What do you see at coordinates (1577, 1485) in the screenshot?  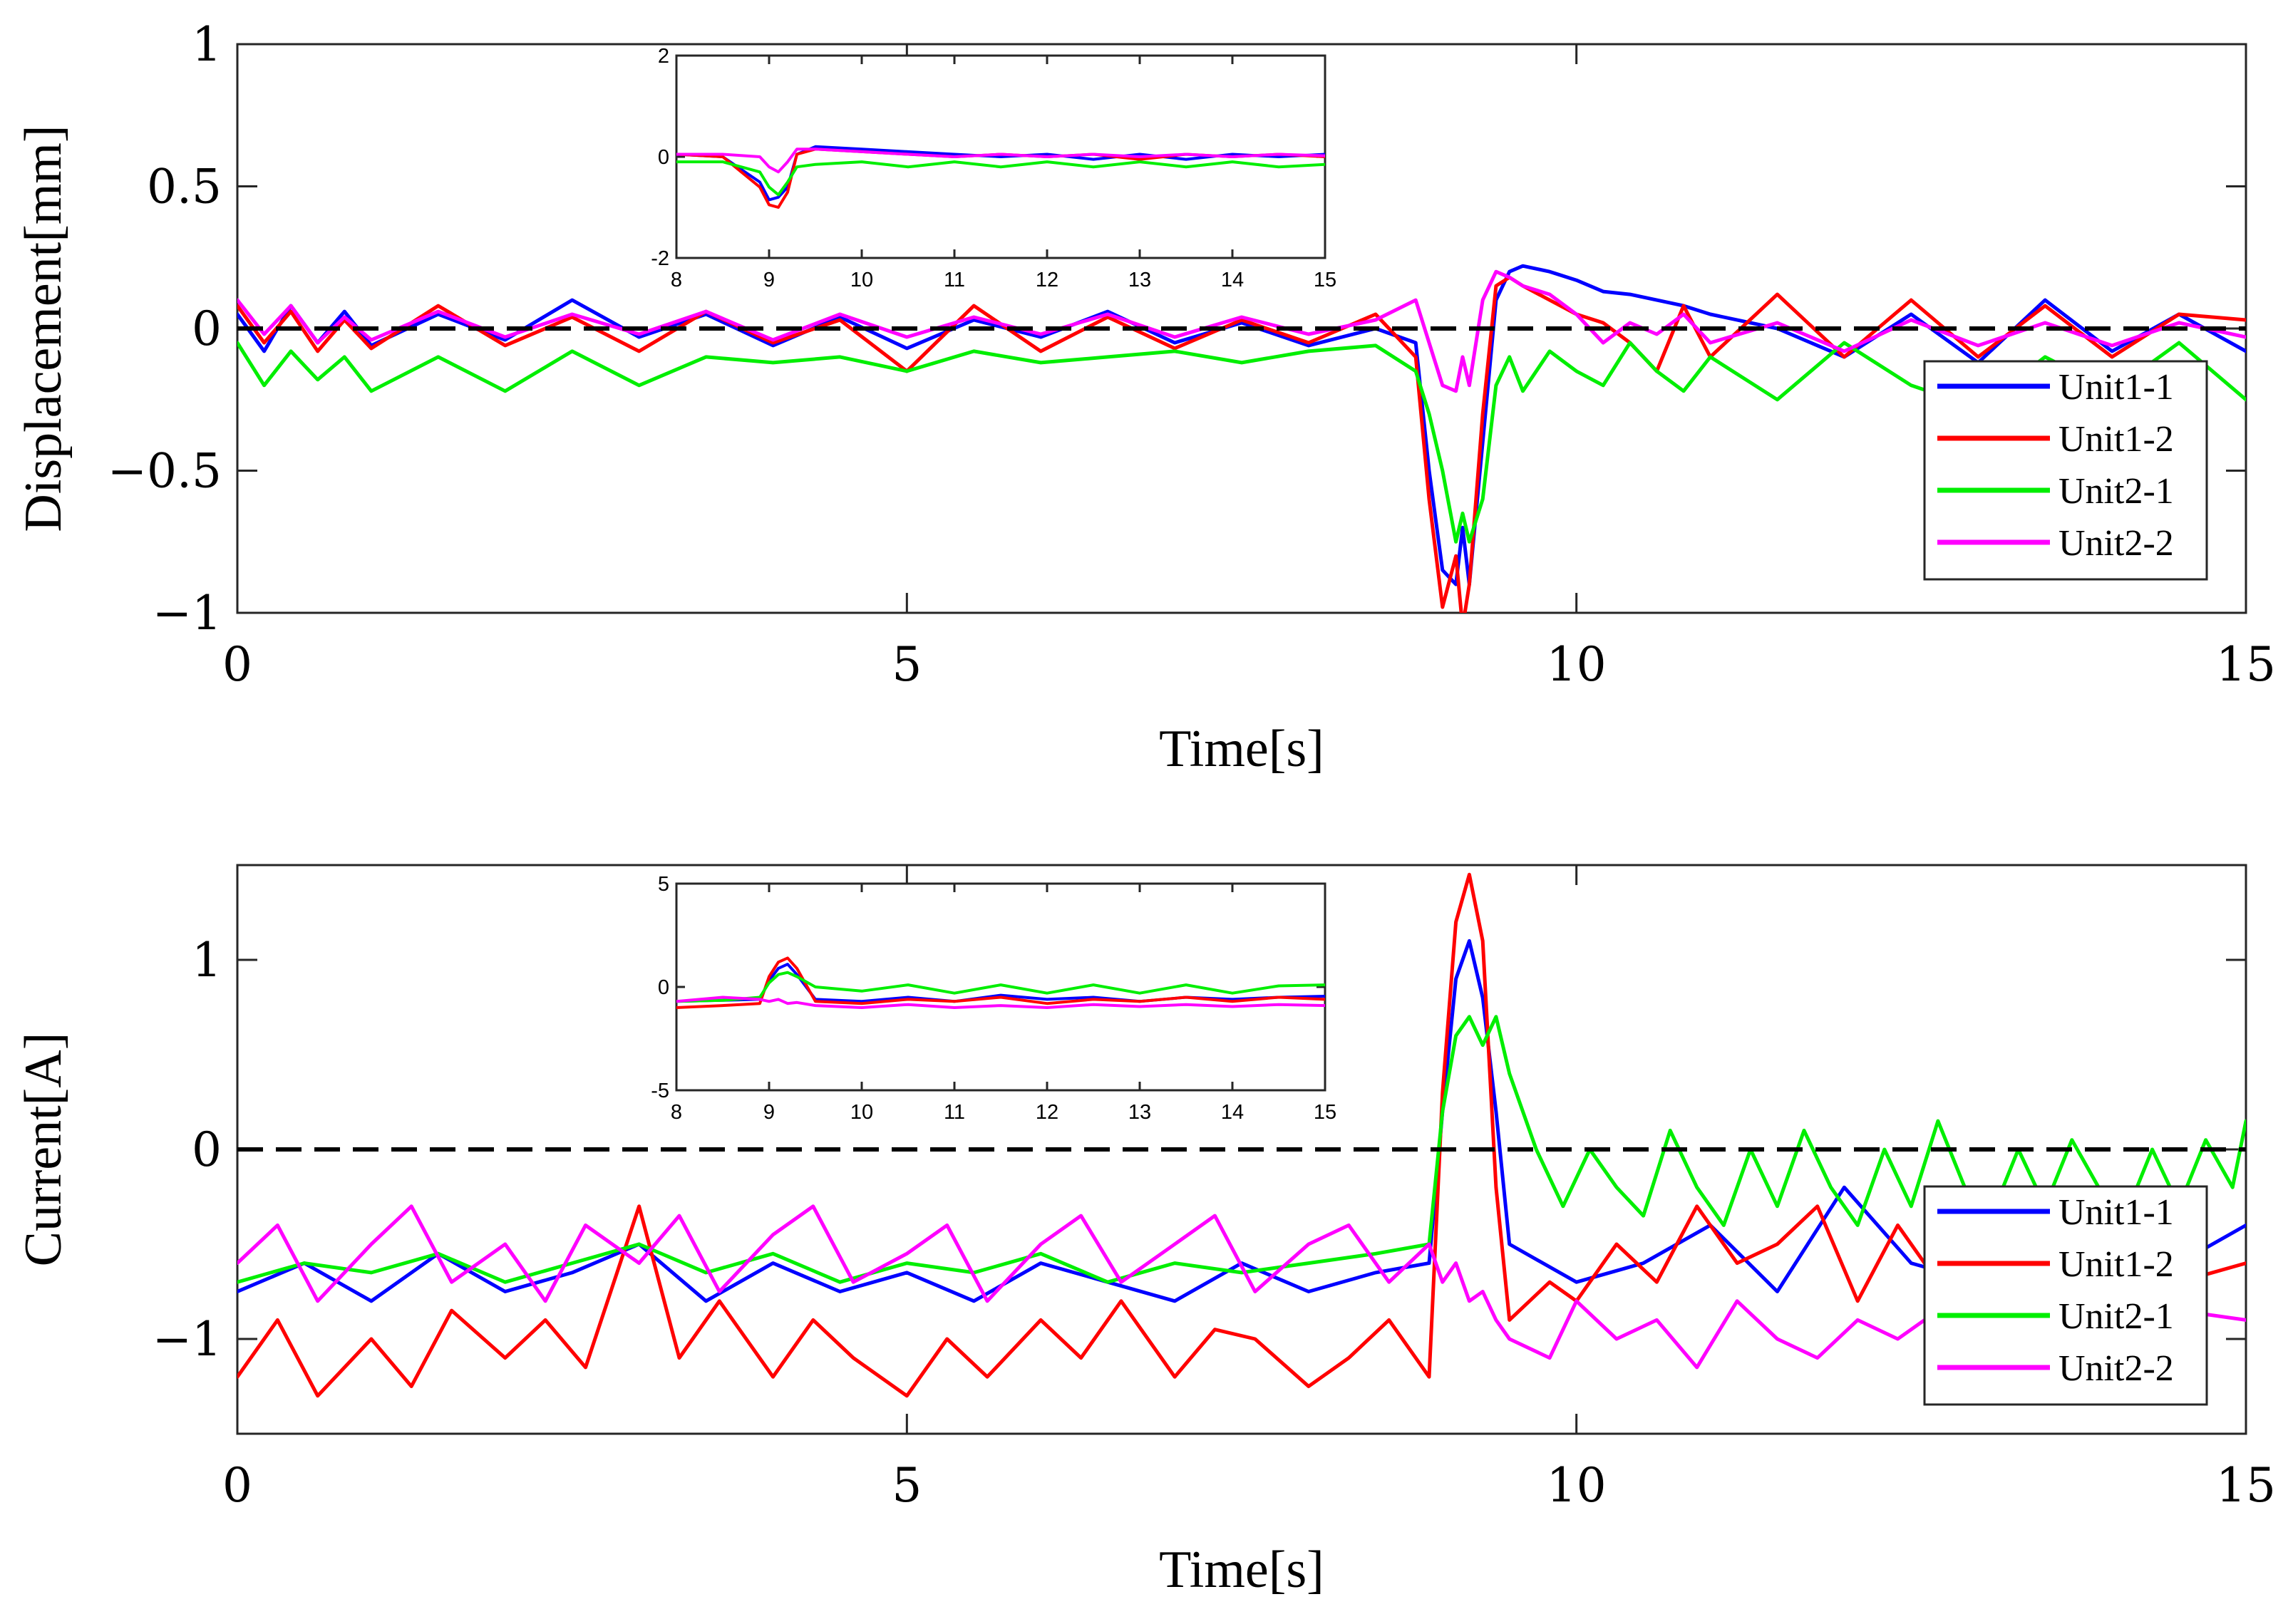 I see `current-x-tick-label: 10` at bounding box center [1577, 1485].